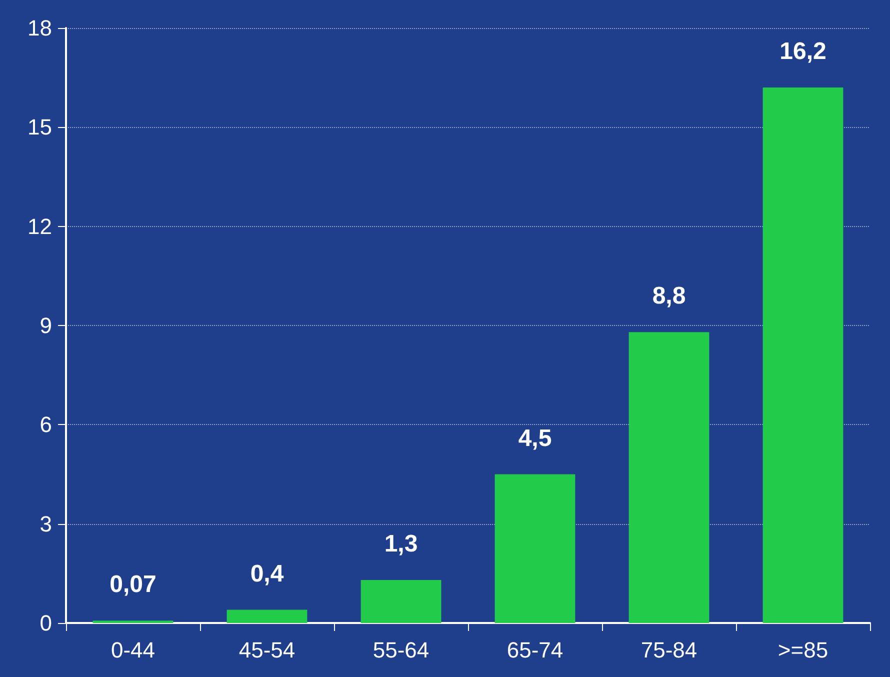 The width and height of the screenshot is (890, 677). Describe the element at coordinates (133, 650) in the screenshot. I see `x-tick-label: 0-44` at that location.